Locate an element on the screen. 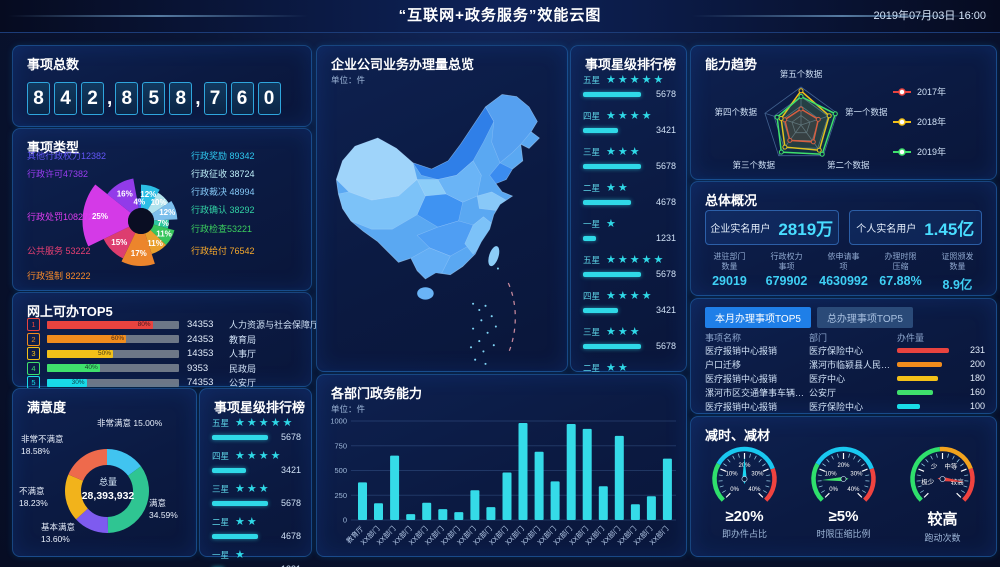 Image resolution: width=1000 pixels, height=567 pixels. radar-legend-item: 2018年 is located at coordinates (919, 121).